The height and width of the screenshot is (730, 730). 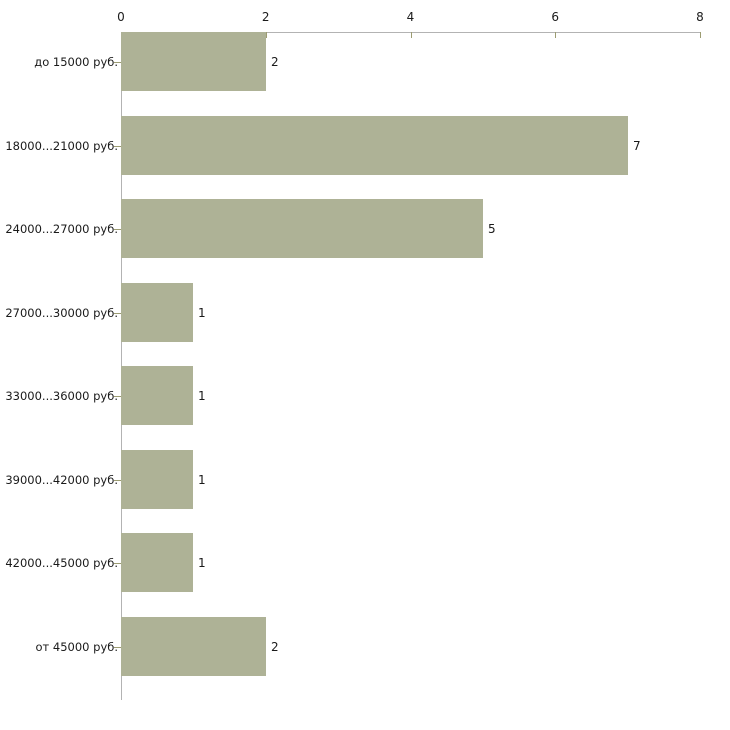 What do you see at coordinates (76, 62) in the screenshot?
I see `category-label: до 15000 руб.` at bounding box center [76, 62].